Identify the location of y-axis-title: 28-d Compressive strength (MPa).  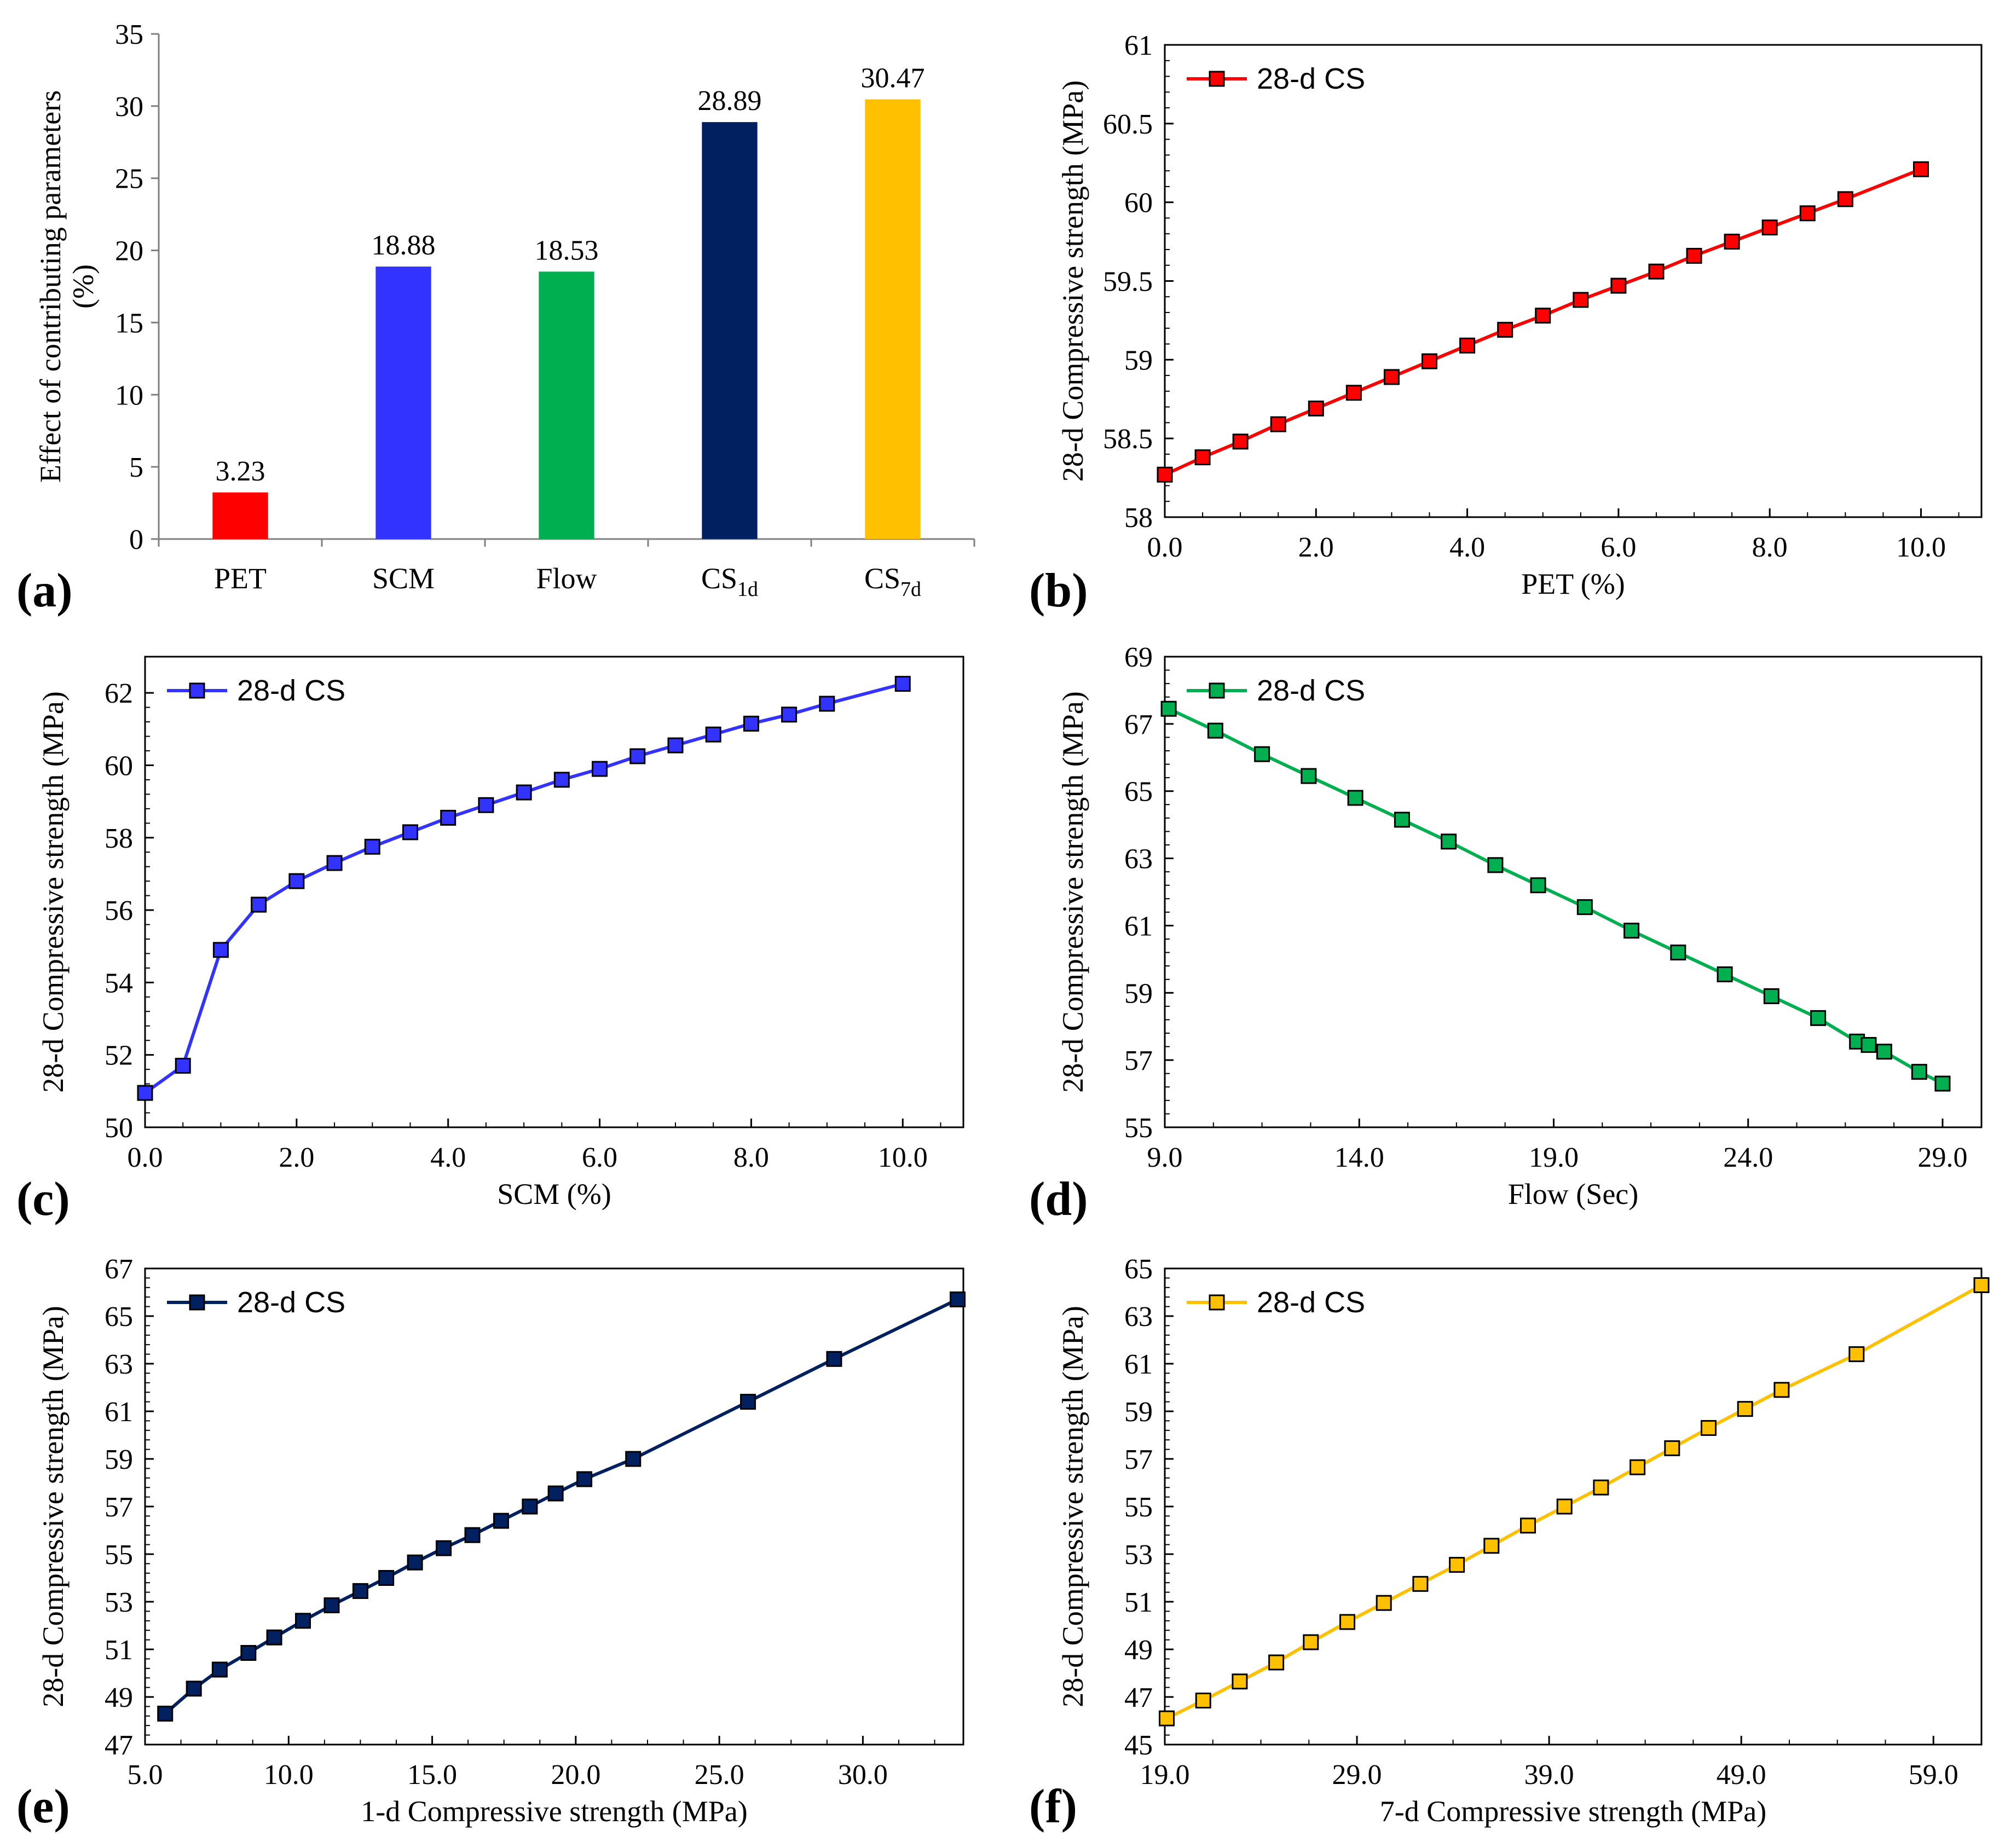
(1072, 1506).